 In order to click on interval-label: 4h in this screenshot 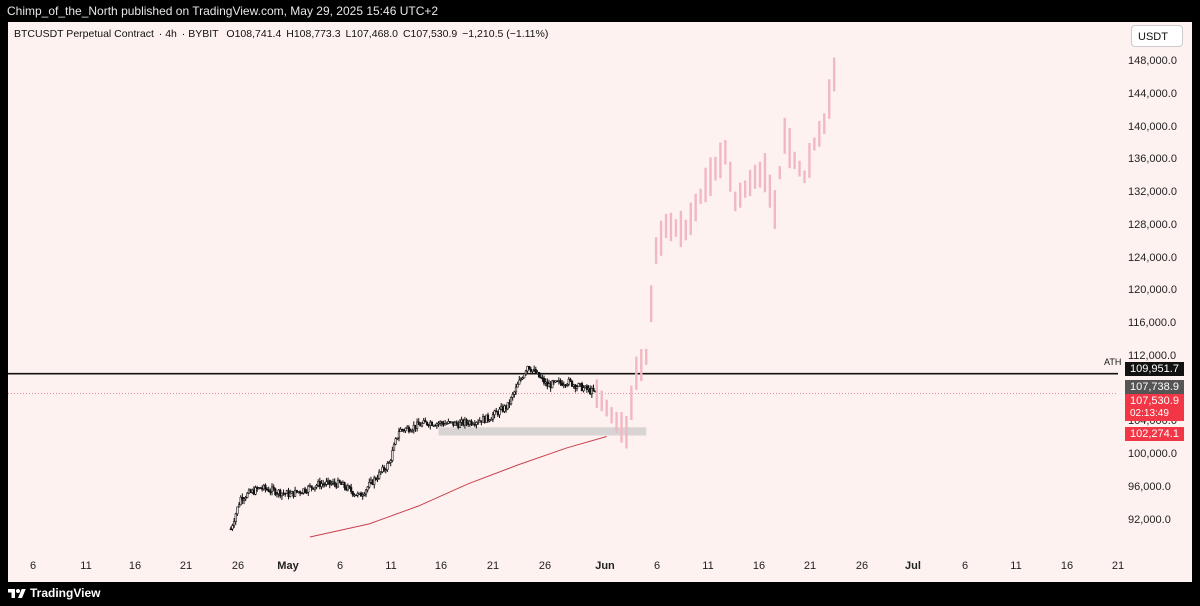, I will do `click(171, 34)`.